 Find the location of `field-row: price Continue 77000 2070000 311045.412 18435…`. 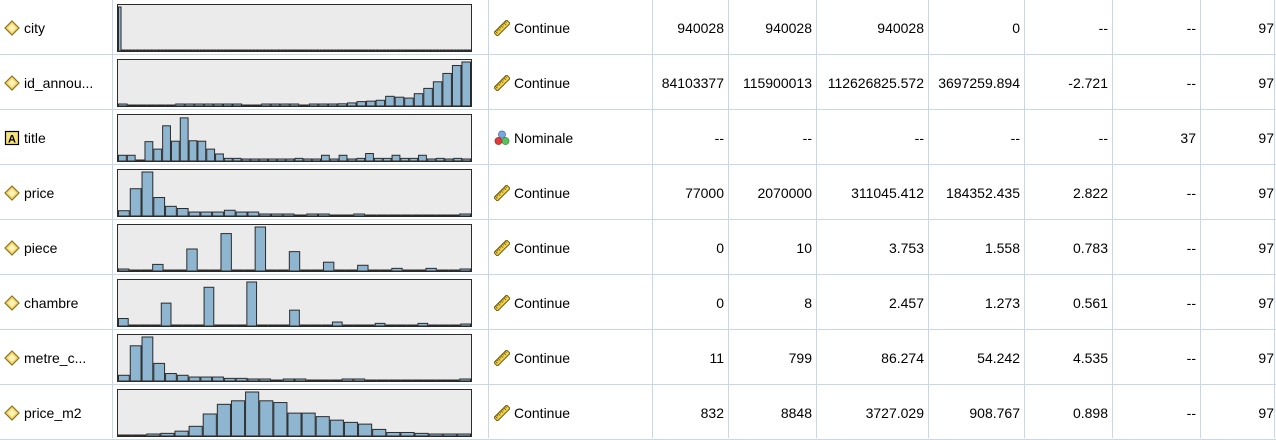

field-row: price Continue 77000 2070000 311045.412 18435… is located at coordinates (638, 192).